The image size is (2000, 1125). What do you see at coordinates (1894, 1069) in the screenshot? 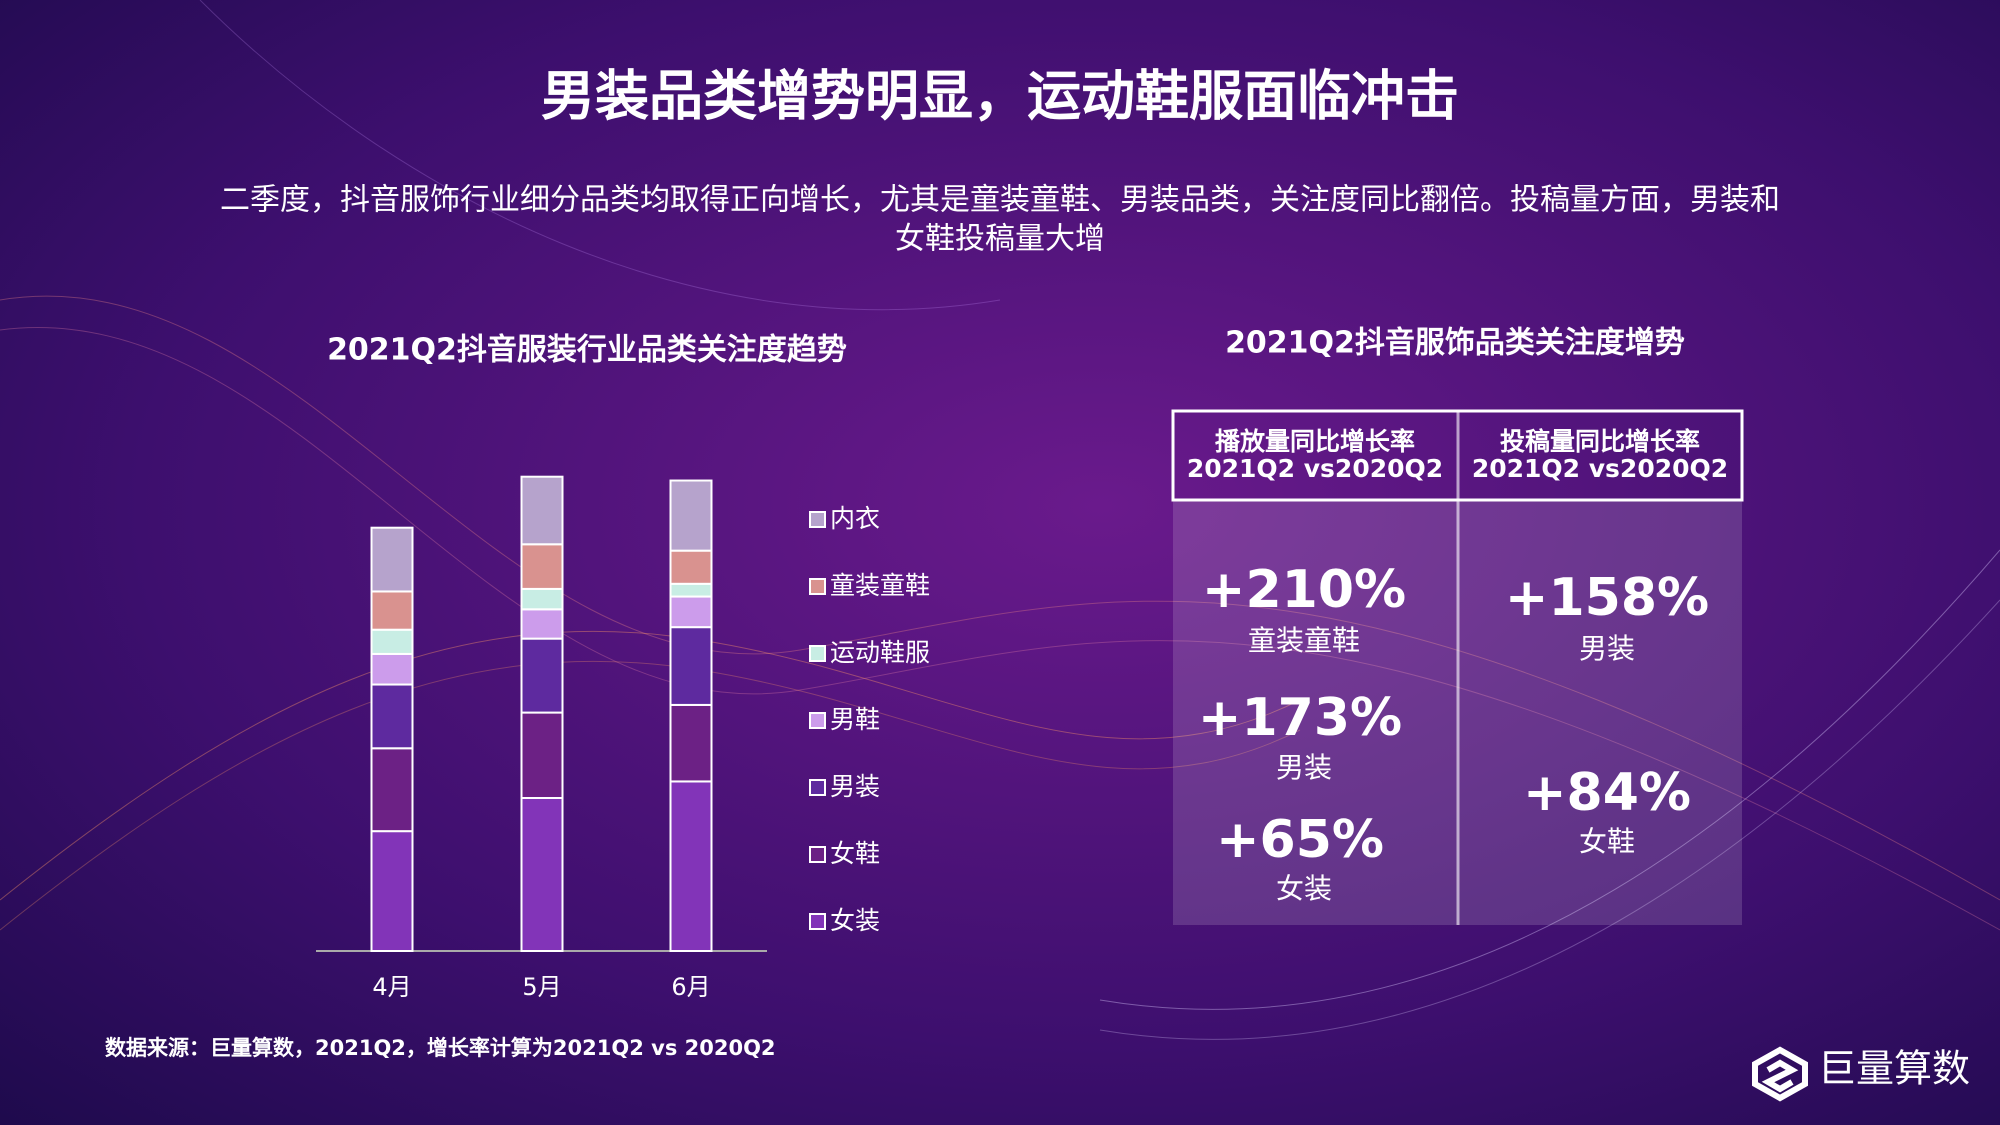
I see `logo-text: 巨量算数` at bounding box center [1894, 1069].